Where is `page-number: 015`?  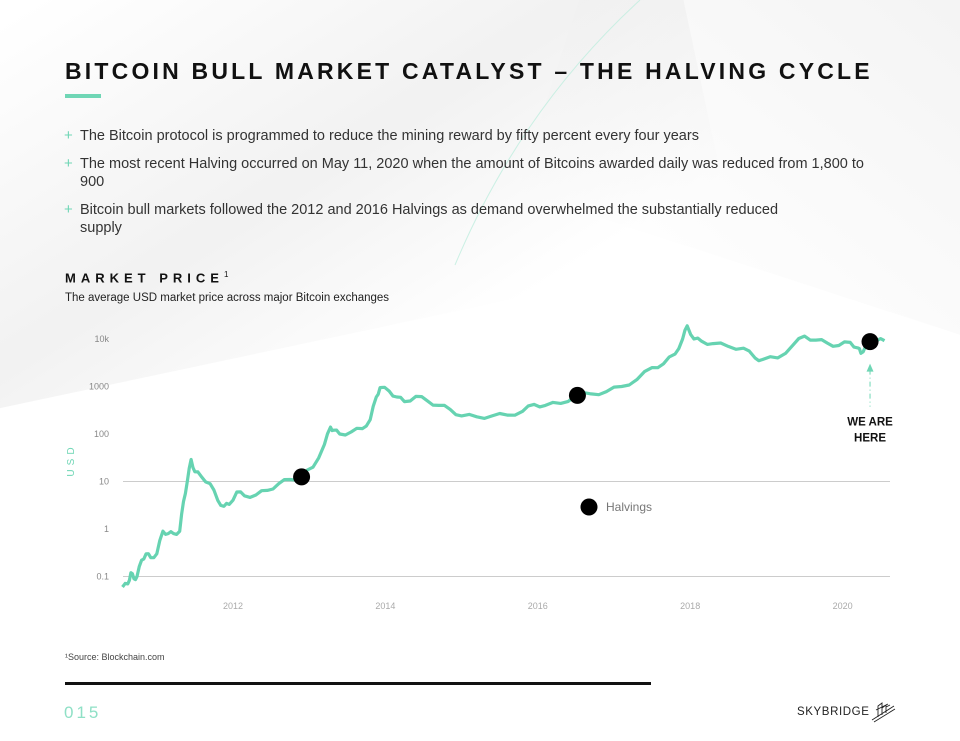 page-number: 015 is located at coordinates (83, 712).